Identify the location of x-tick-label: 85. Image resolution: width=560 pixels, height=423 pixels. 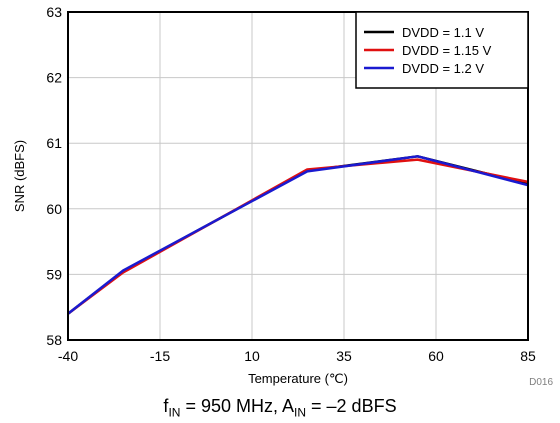
(528, 356).